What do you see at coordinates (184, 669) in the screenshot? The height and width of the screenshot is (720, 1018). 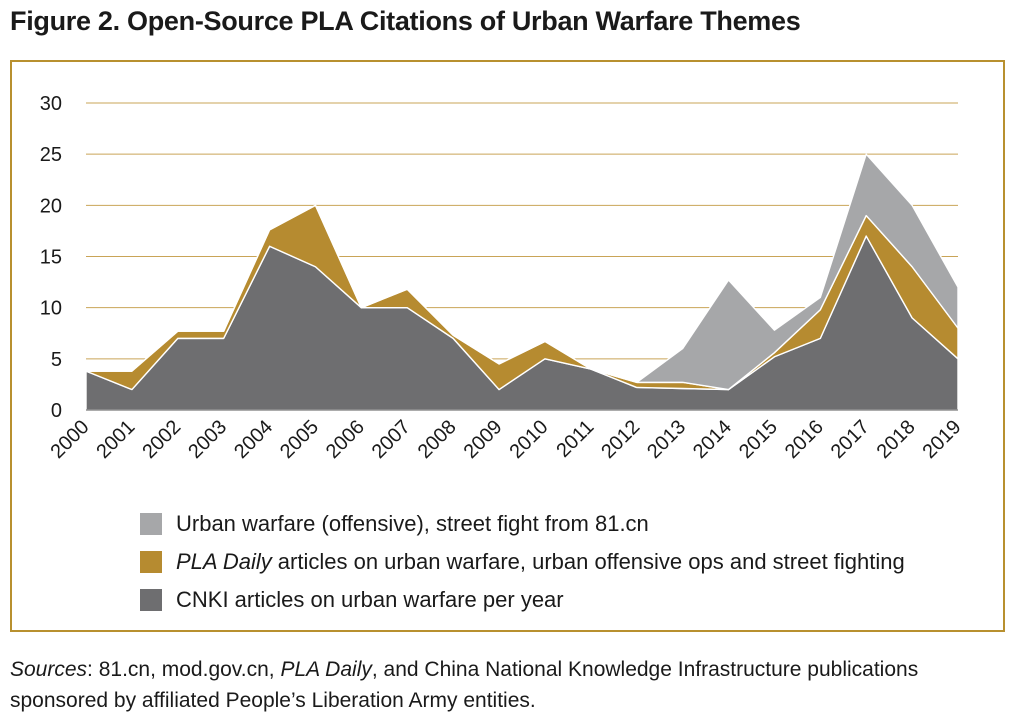 I see `sources-text-1: : 81.cn, mod.gov.cn,` at bounding box center [184, 669].